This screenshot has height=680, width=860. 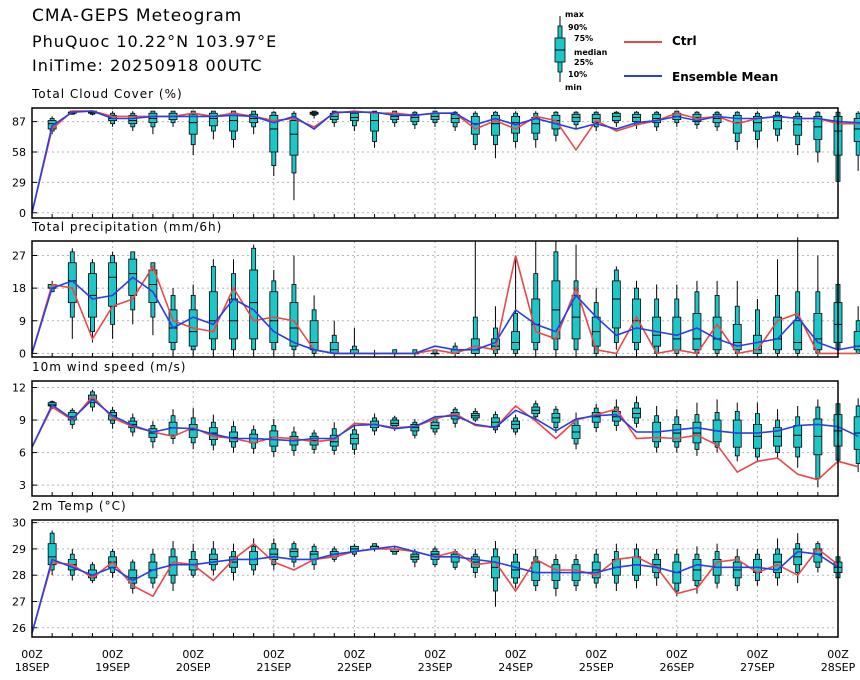 What do you see at coordinates (19, 122) in the screenshot?
I see `y-tick-label: 87` at bounding box center [19, 122].